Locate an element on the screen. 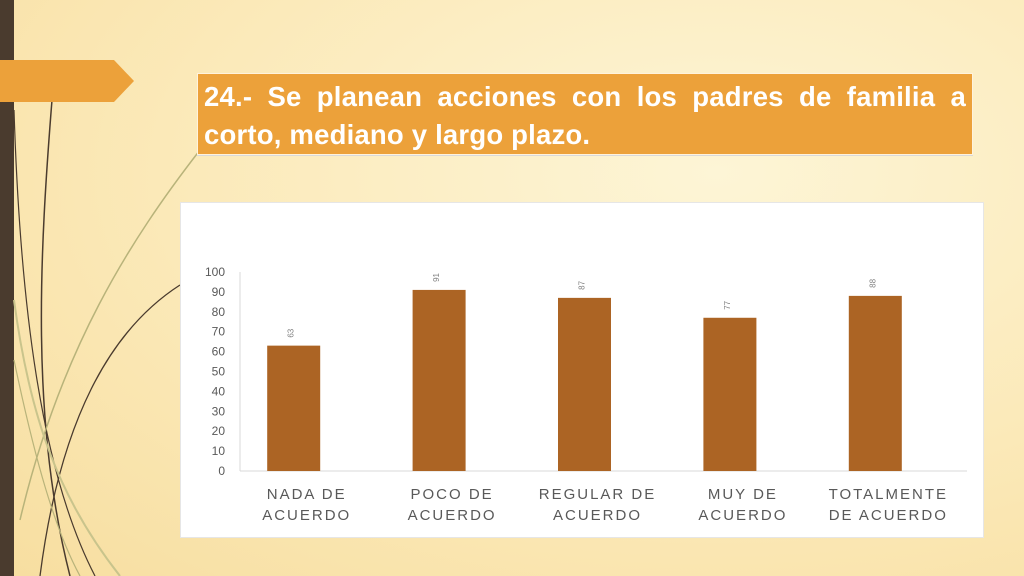  left-accent-bar is located at coordinates (7, 288).